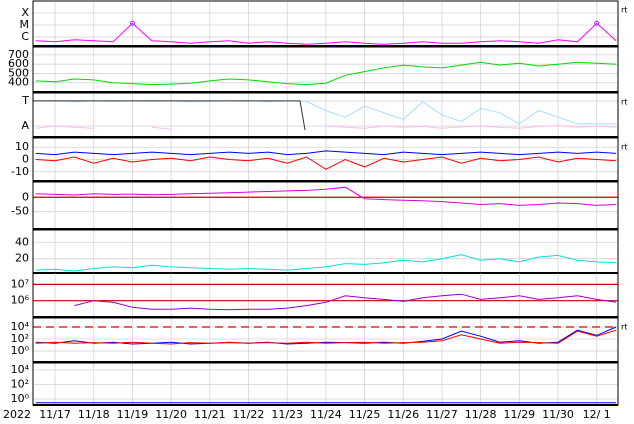 The height and width of the screenshot is (424, 634). Describe the element at coordinates (133, 414) in the screenshot. I see `x-tick-label: 11/19` at that location.